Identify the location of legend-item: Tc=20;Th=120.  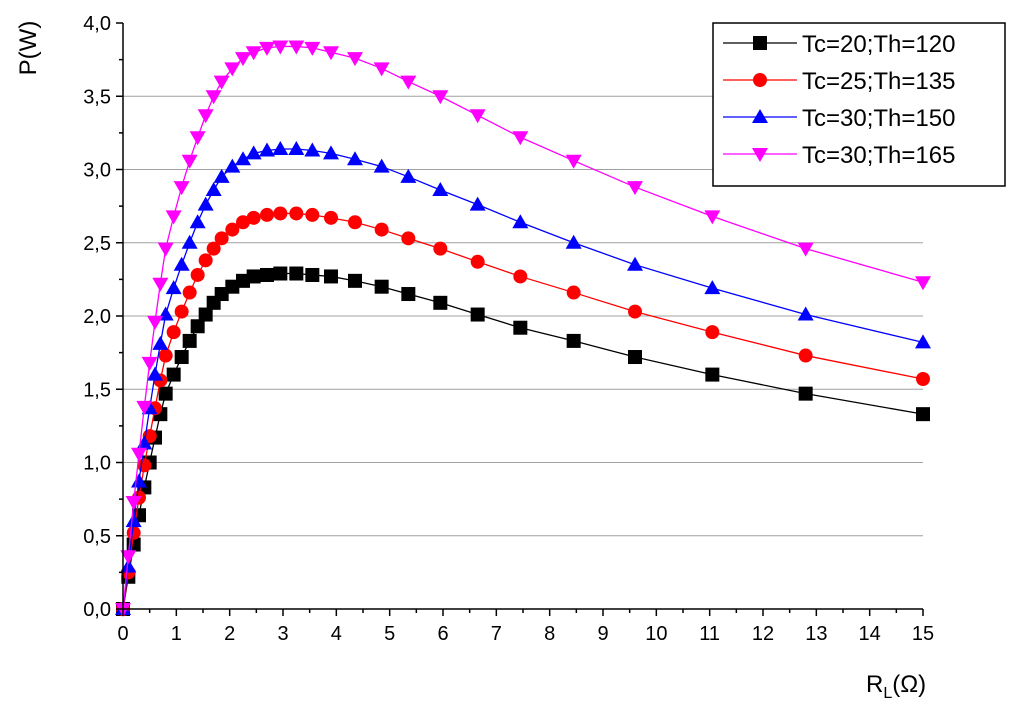
(839, 44).